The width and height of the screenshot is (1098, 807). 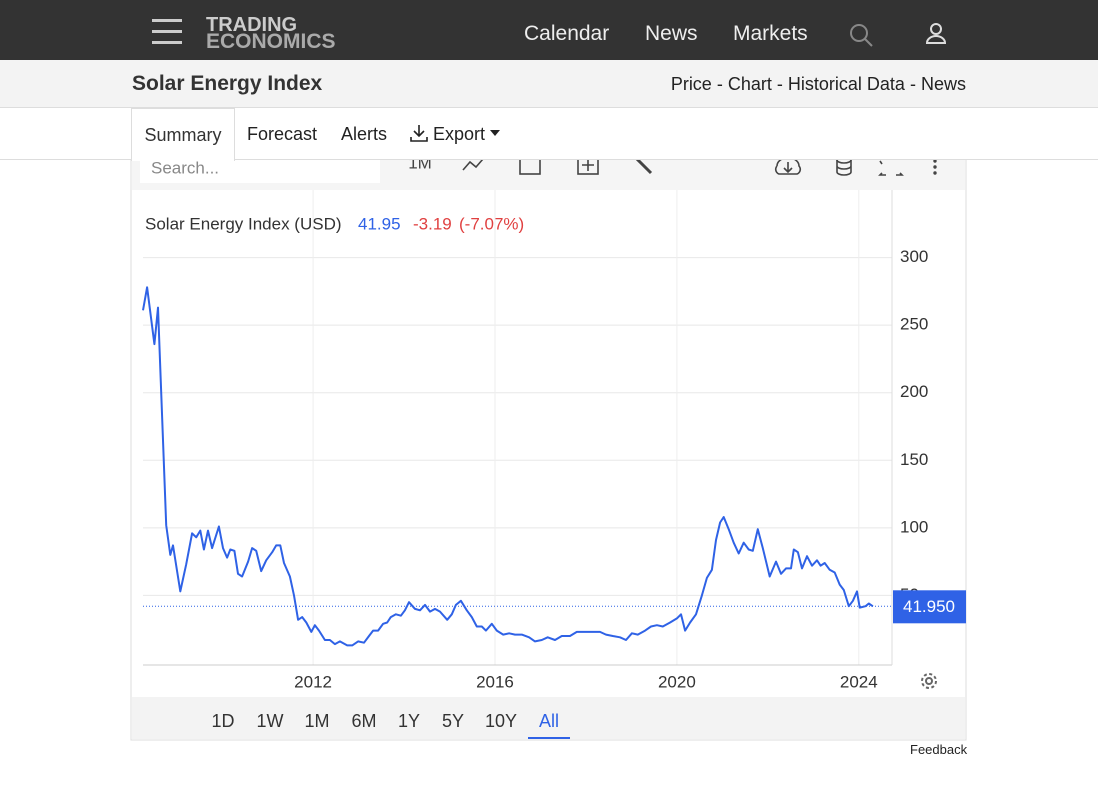 What do you see at coordinates (282, 134) in the screenshot?
I see `tab: Forecast` at bounding box center [282, 134].